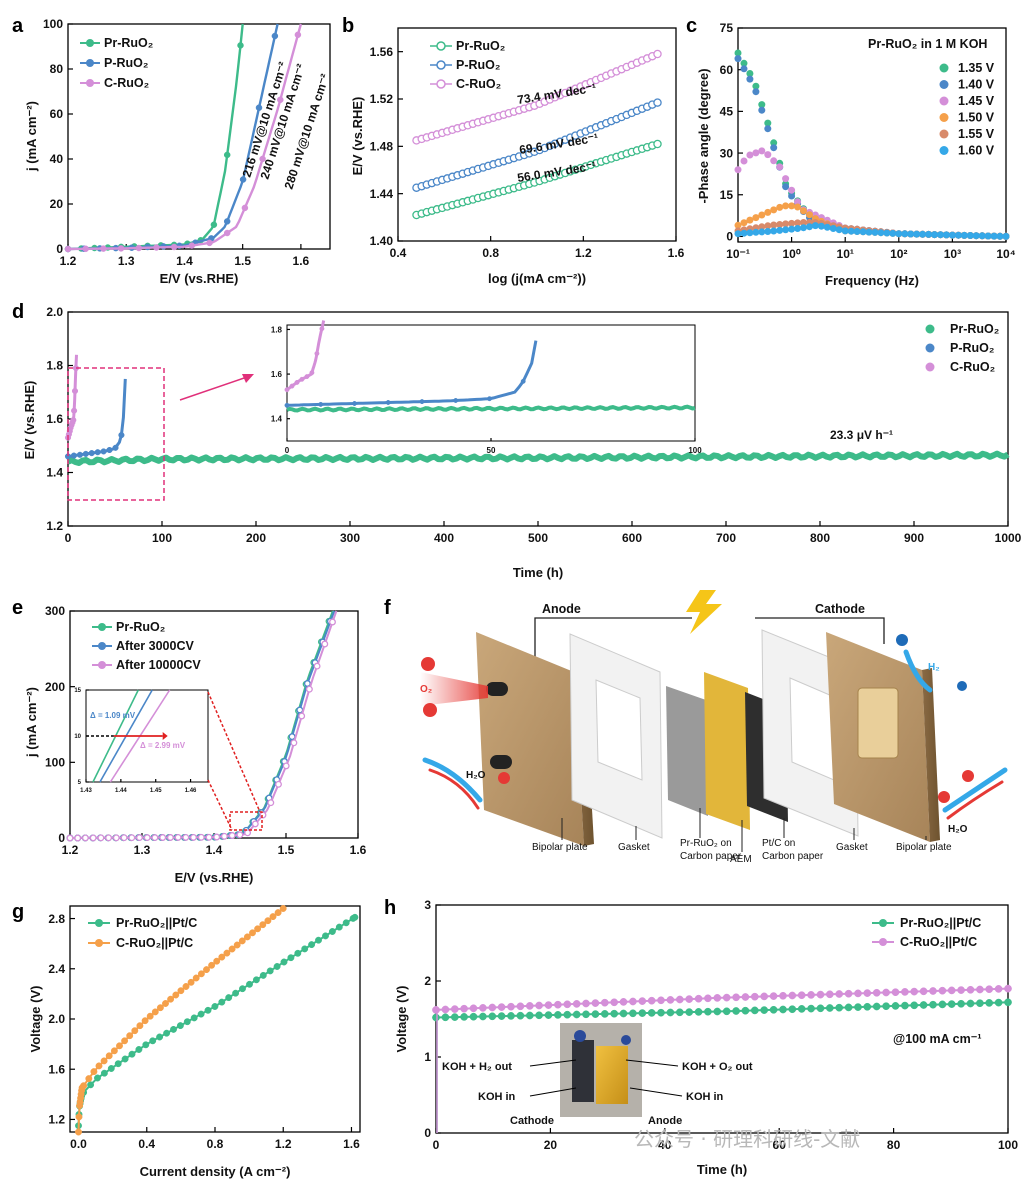 This screenshot has height=1182, width=1033. Describe the element at coordinates (390, 908) in the screenshot. I see `panel-label-h: h` at that location.